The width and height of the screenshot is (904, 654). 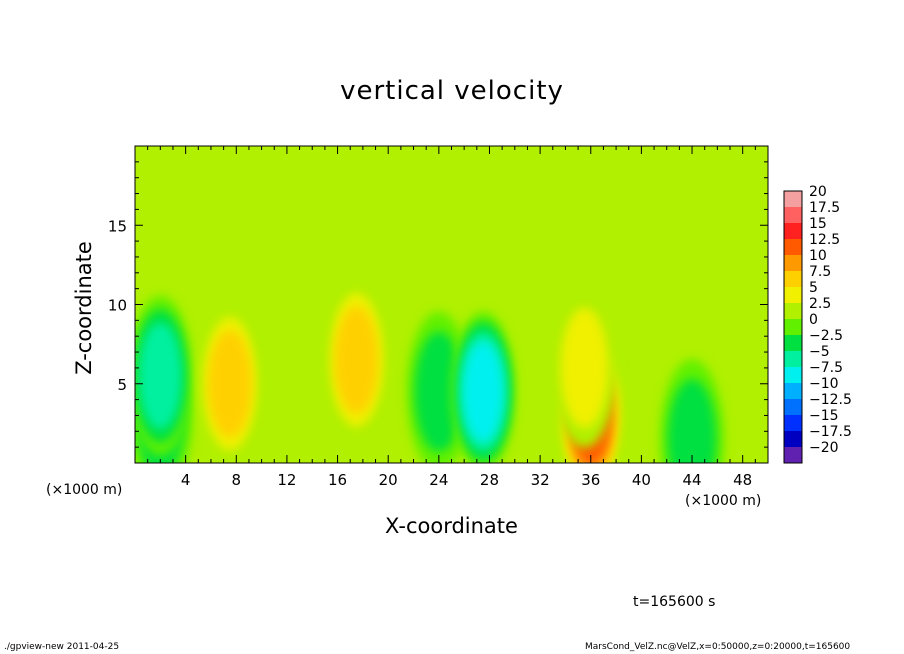 I want to click on x-tick-label-8: 8, so click(x=237, y=480).